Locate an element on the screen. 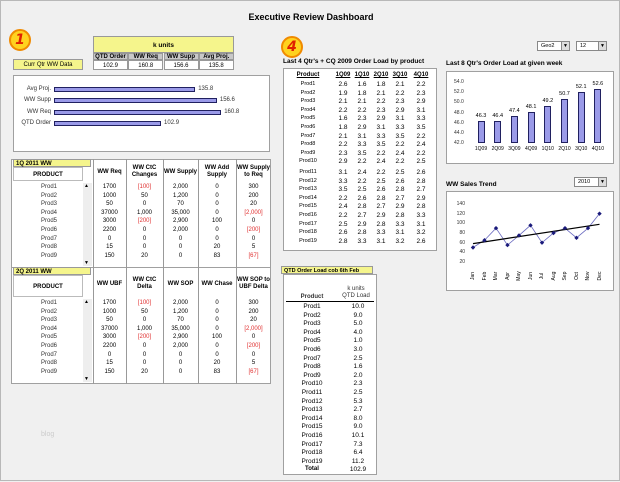 Image resolution: width=620 pixels, height=482 pixels. product-name: Prod14 is located at coordinates (308, 197).